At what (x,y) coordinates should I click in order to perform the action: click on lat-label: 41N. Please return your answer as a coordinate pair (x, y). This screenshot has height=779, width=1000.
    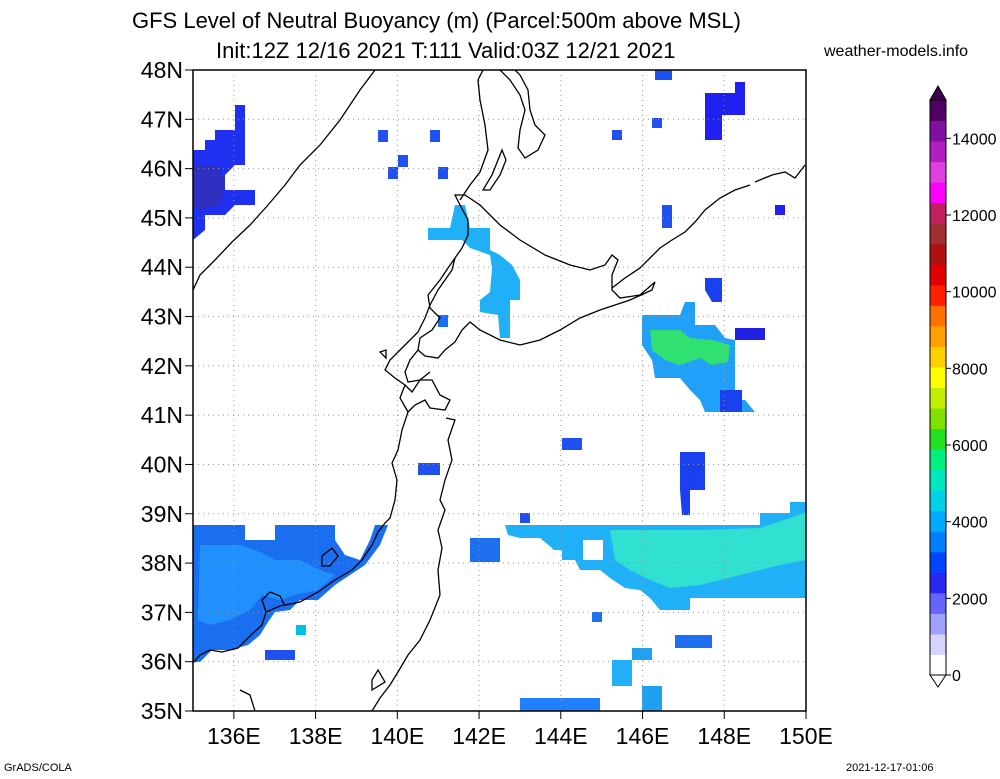
    Looking at the image, I should click on (162, 415).